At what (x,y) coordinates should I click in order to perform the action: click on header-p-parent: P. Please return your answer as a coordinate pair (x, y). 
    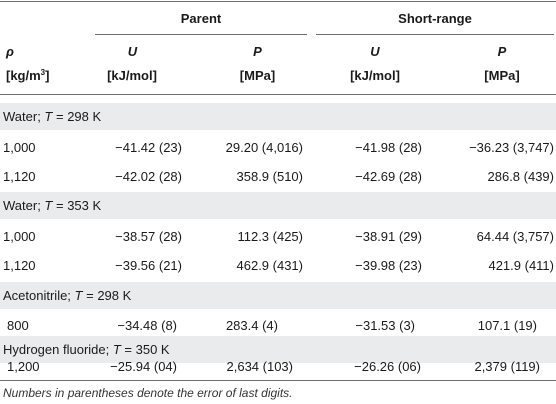
    Looking at the image, I should click on (257, 51).